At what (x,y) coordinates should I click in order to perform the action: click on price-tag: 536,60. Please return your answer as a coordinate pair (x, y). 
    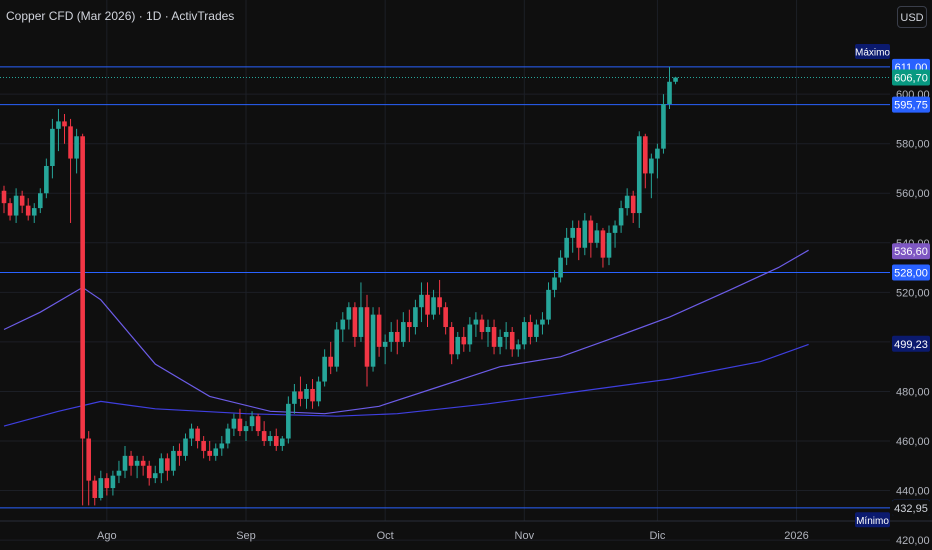
    Looking at the image, I should click on (911, 251).